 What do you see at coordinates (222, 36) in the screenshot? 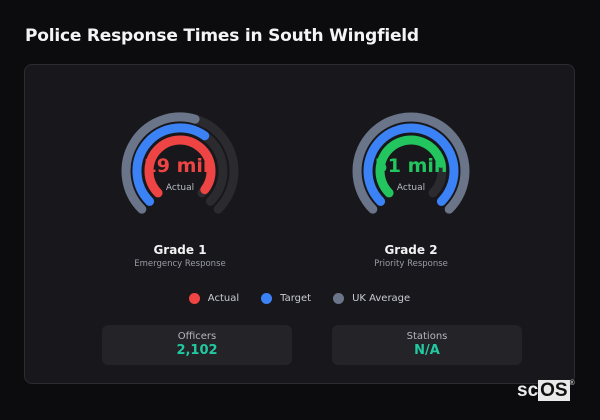
I see `page-title: Police Response Times in South Wingfield` at bounding box center [222, 36].